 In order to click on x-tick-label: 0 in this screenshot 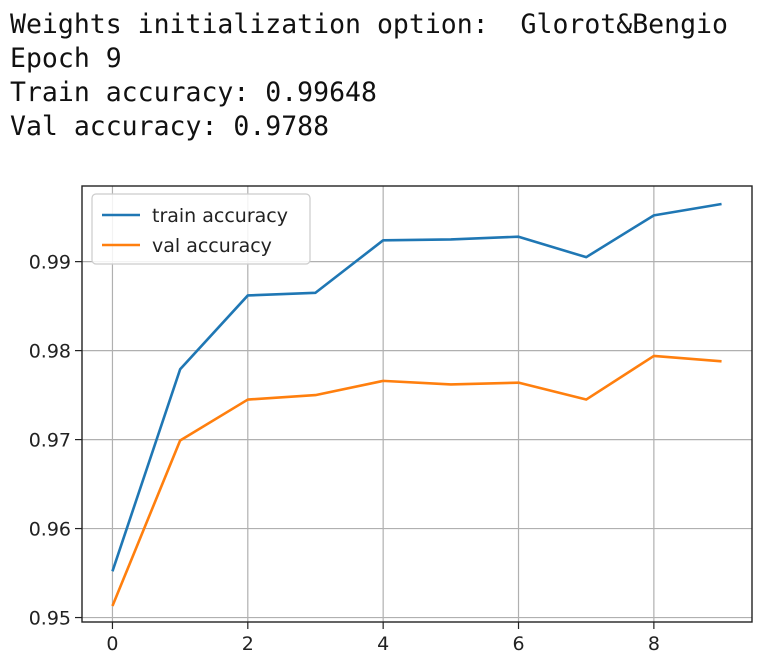, I will do `click(112, 644)`.